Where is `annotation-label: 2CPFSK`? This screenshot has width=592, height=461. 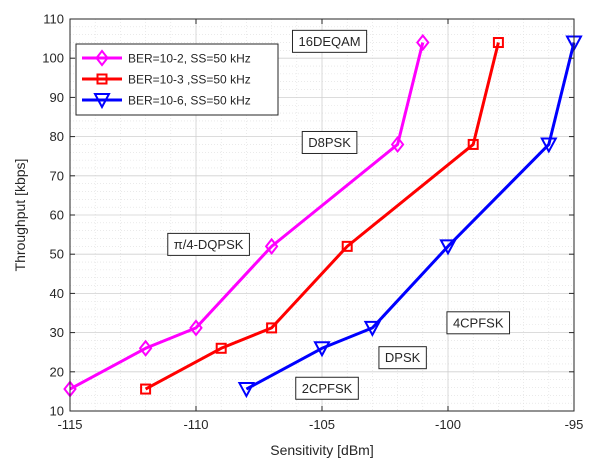 annotation-label: 2CPFSK is located at coordinates (327, 388).